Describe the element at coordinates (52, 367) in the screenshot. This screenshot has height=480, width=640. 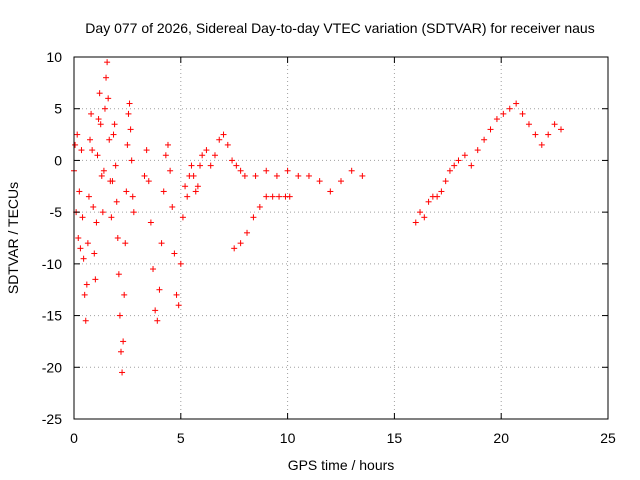
I see `y-tick-label: -20` at that location.